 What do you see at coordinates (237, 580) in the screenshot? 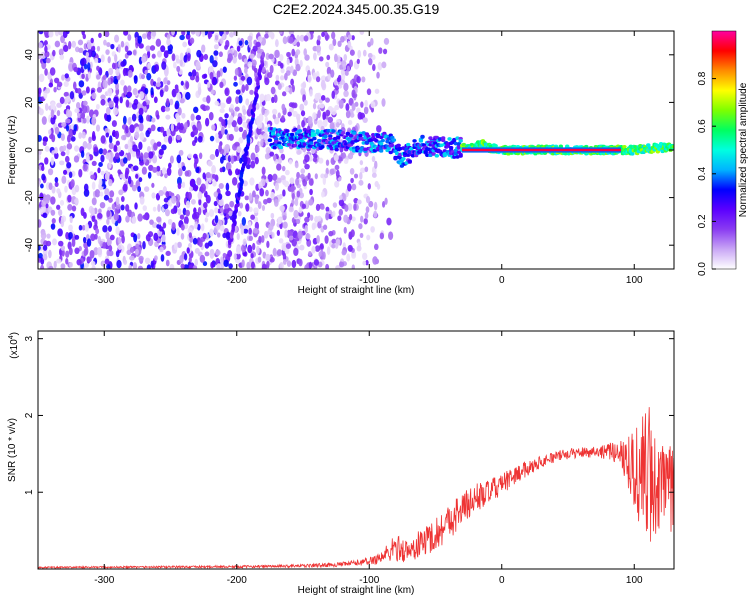
I see `x-tick-label: -200` at bounding box center [237, 580].